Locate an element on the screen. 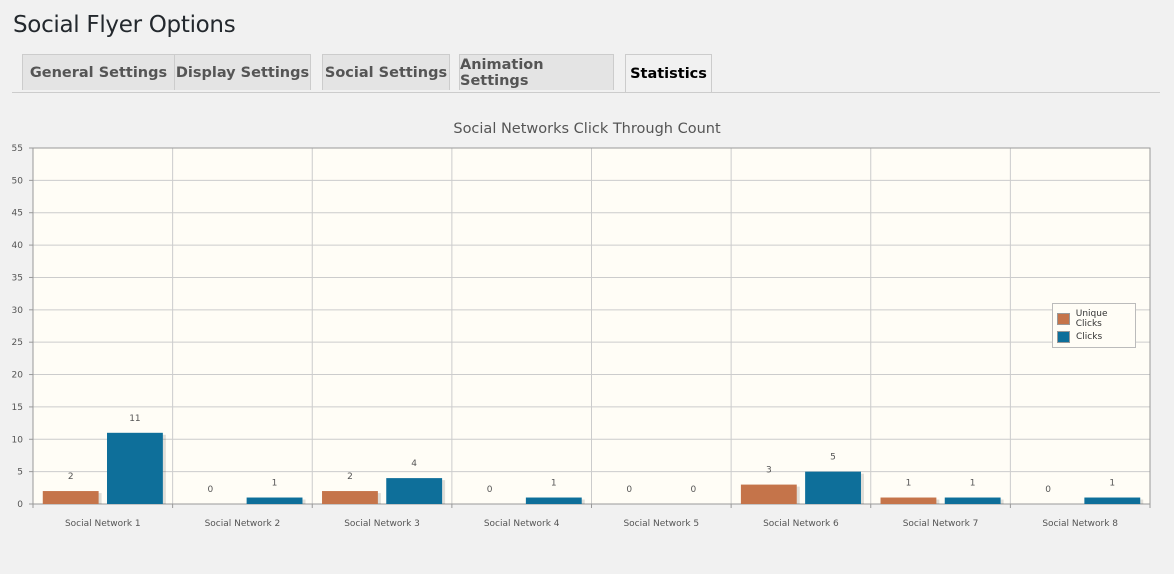 This screenshot has width=1174, height=574. legend-item-unique-clicks: Unique Clicks is located at coordinates (1096, 319).